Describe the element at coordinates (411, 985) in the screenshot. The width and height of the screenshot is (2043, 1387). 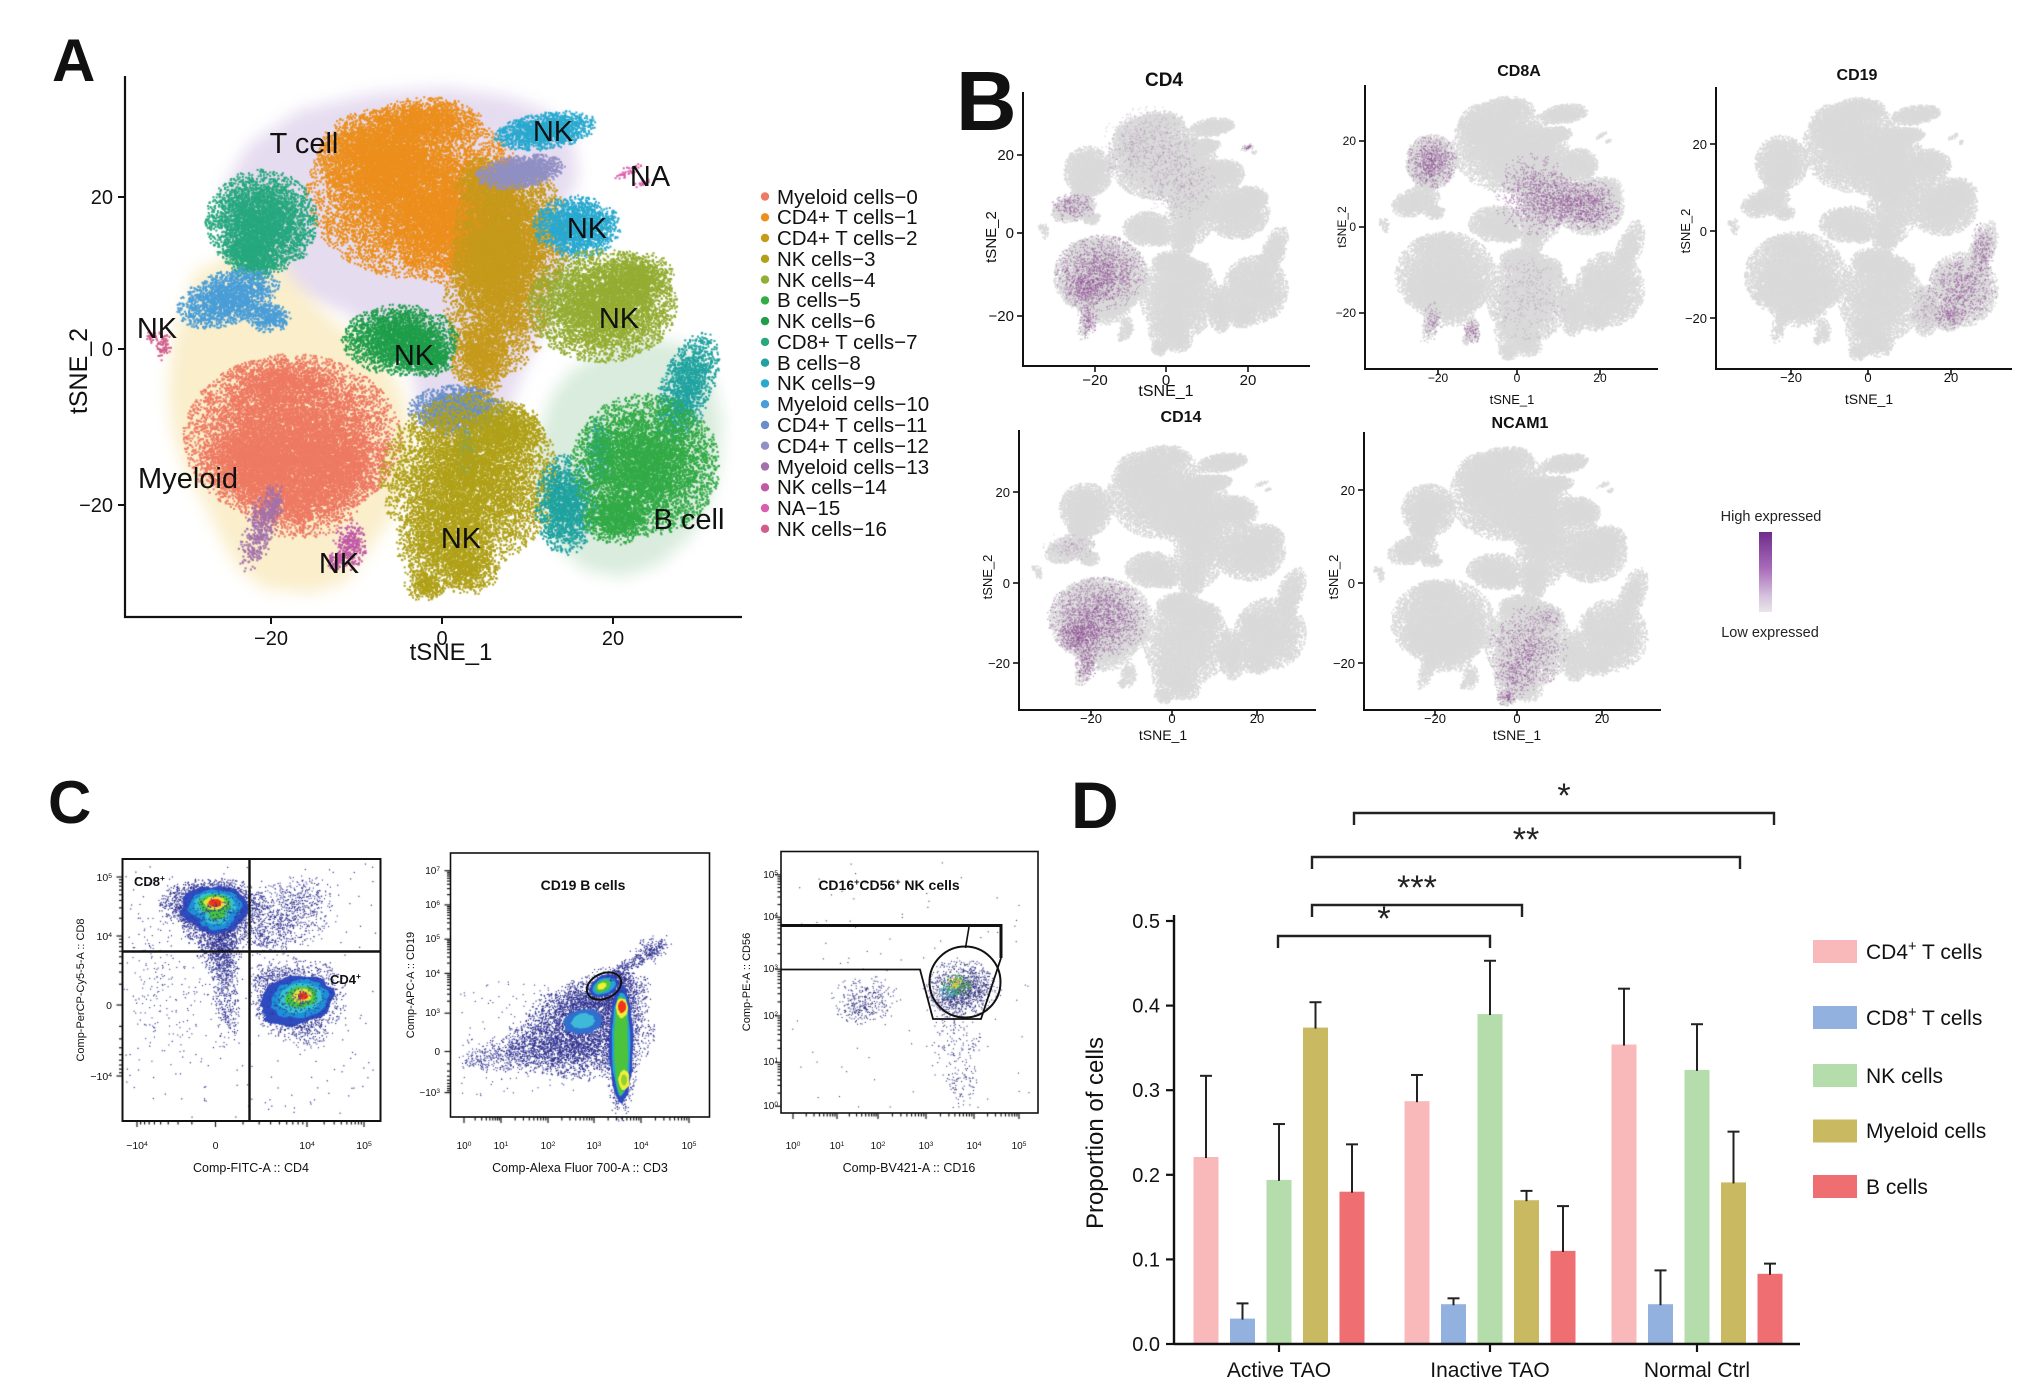
I see `svg-text: Comp-APC-A :: CD19` at that location.